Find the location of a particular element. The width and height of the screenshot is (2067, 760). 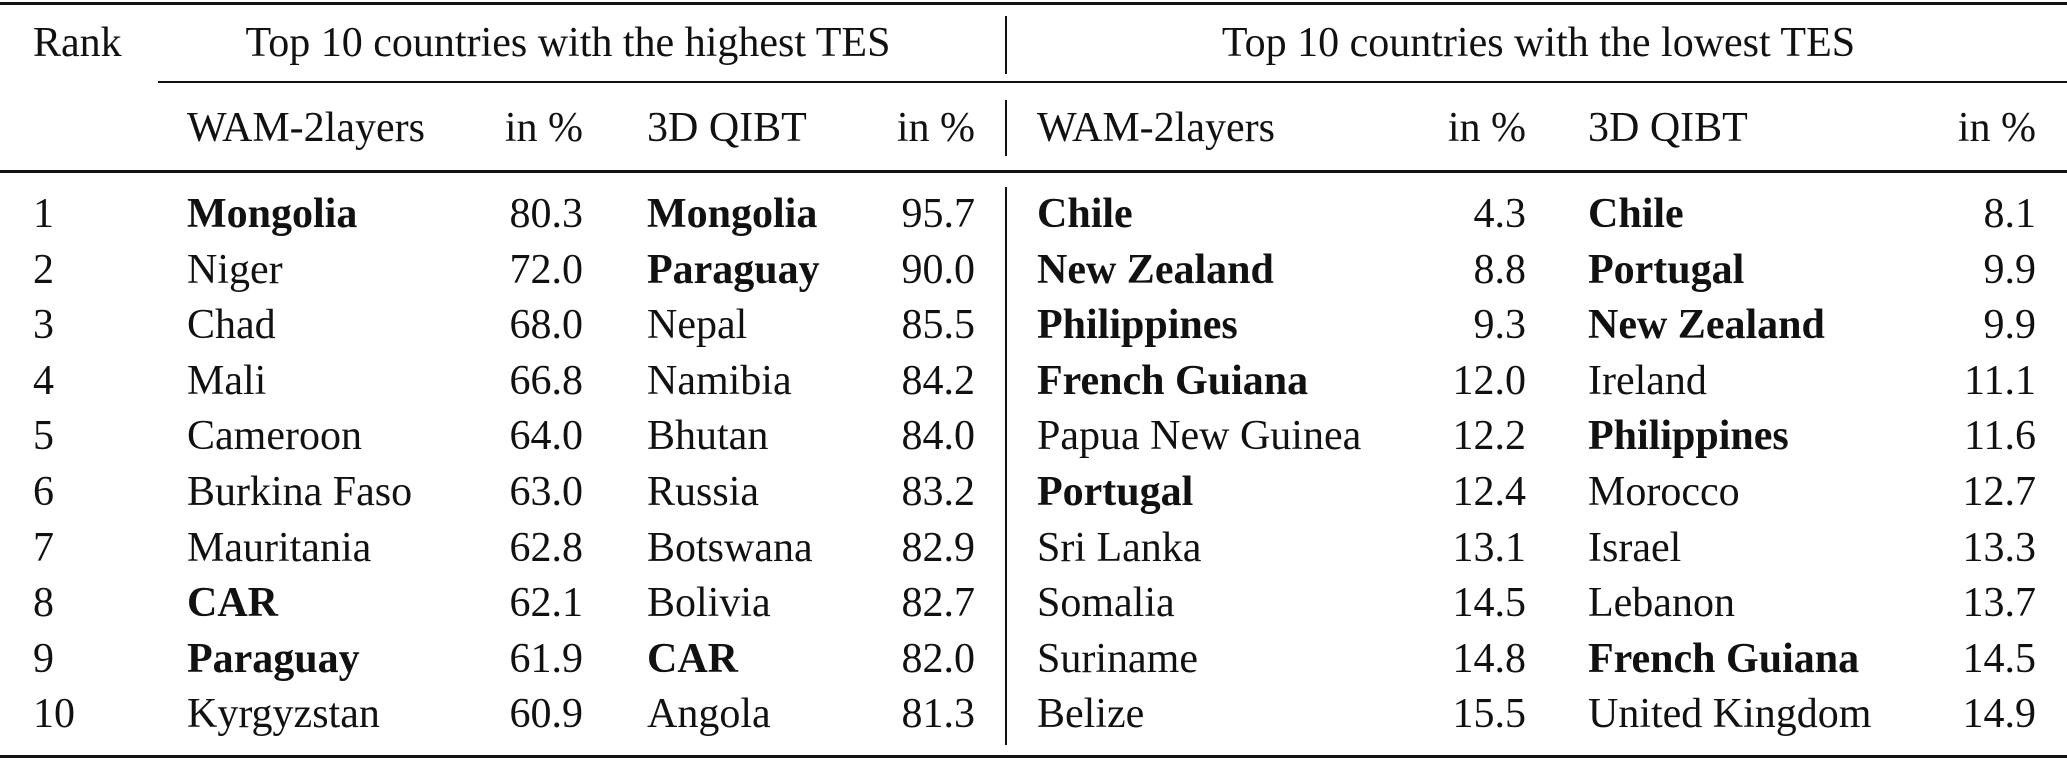

group-cmidrule is located at coordinates (1112, 82).